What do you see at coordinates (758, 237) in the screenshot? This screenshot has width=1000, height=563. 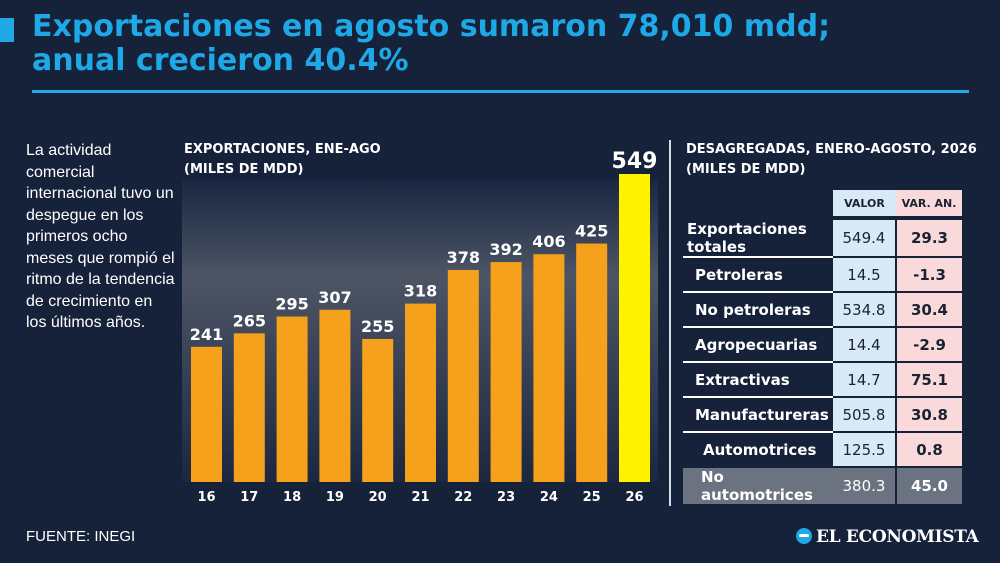 I see `row-label: Exportaciones totales` at bounding box center [758, 237].